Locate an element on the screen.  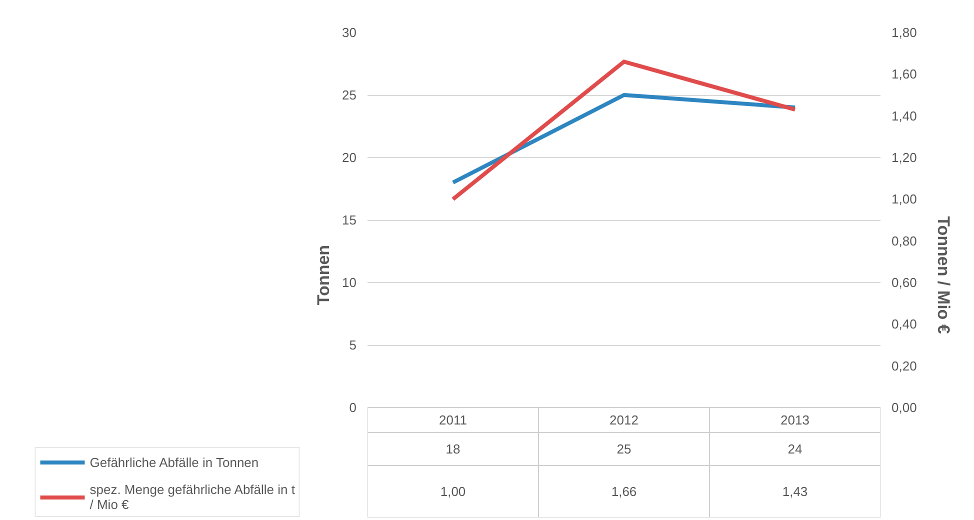
y-axis-title: Tonnen is located at coordinates (324, 275).